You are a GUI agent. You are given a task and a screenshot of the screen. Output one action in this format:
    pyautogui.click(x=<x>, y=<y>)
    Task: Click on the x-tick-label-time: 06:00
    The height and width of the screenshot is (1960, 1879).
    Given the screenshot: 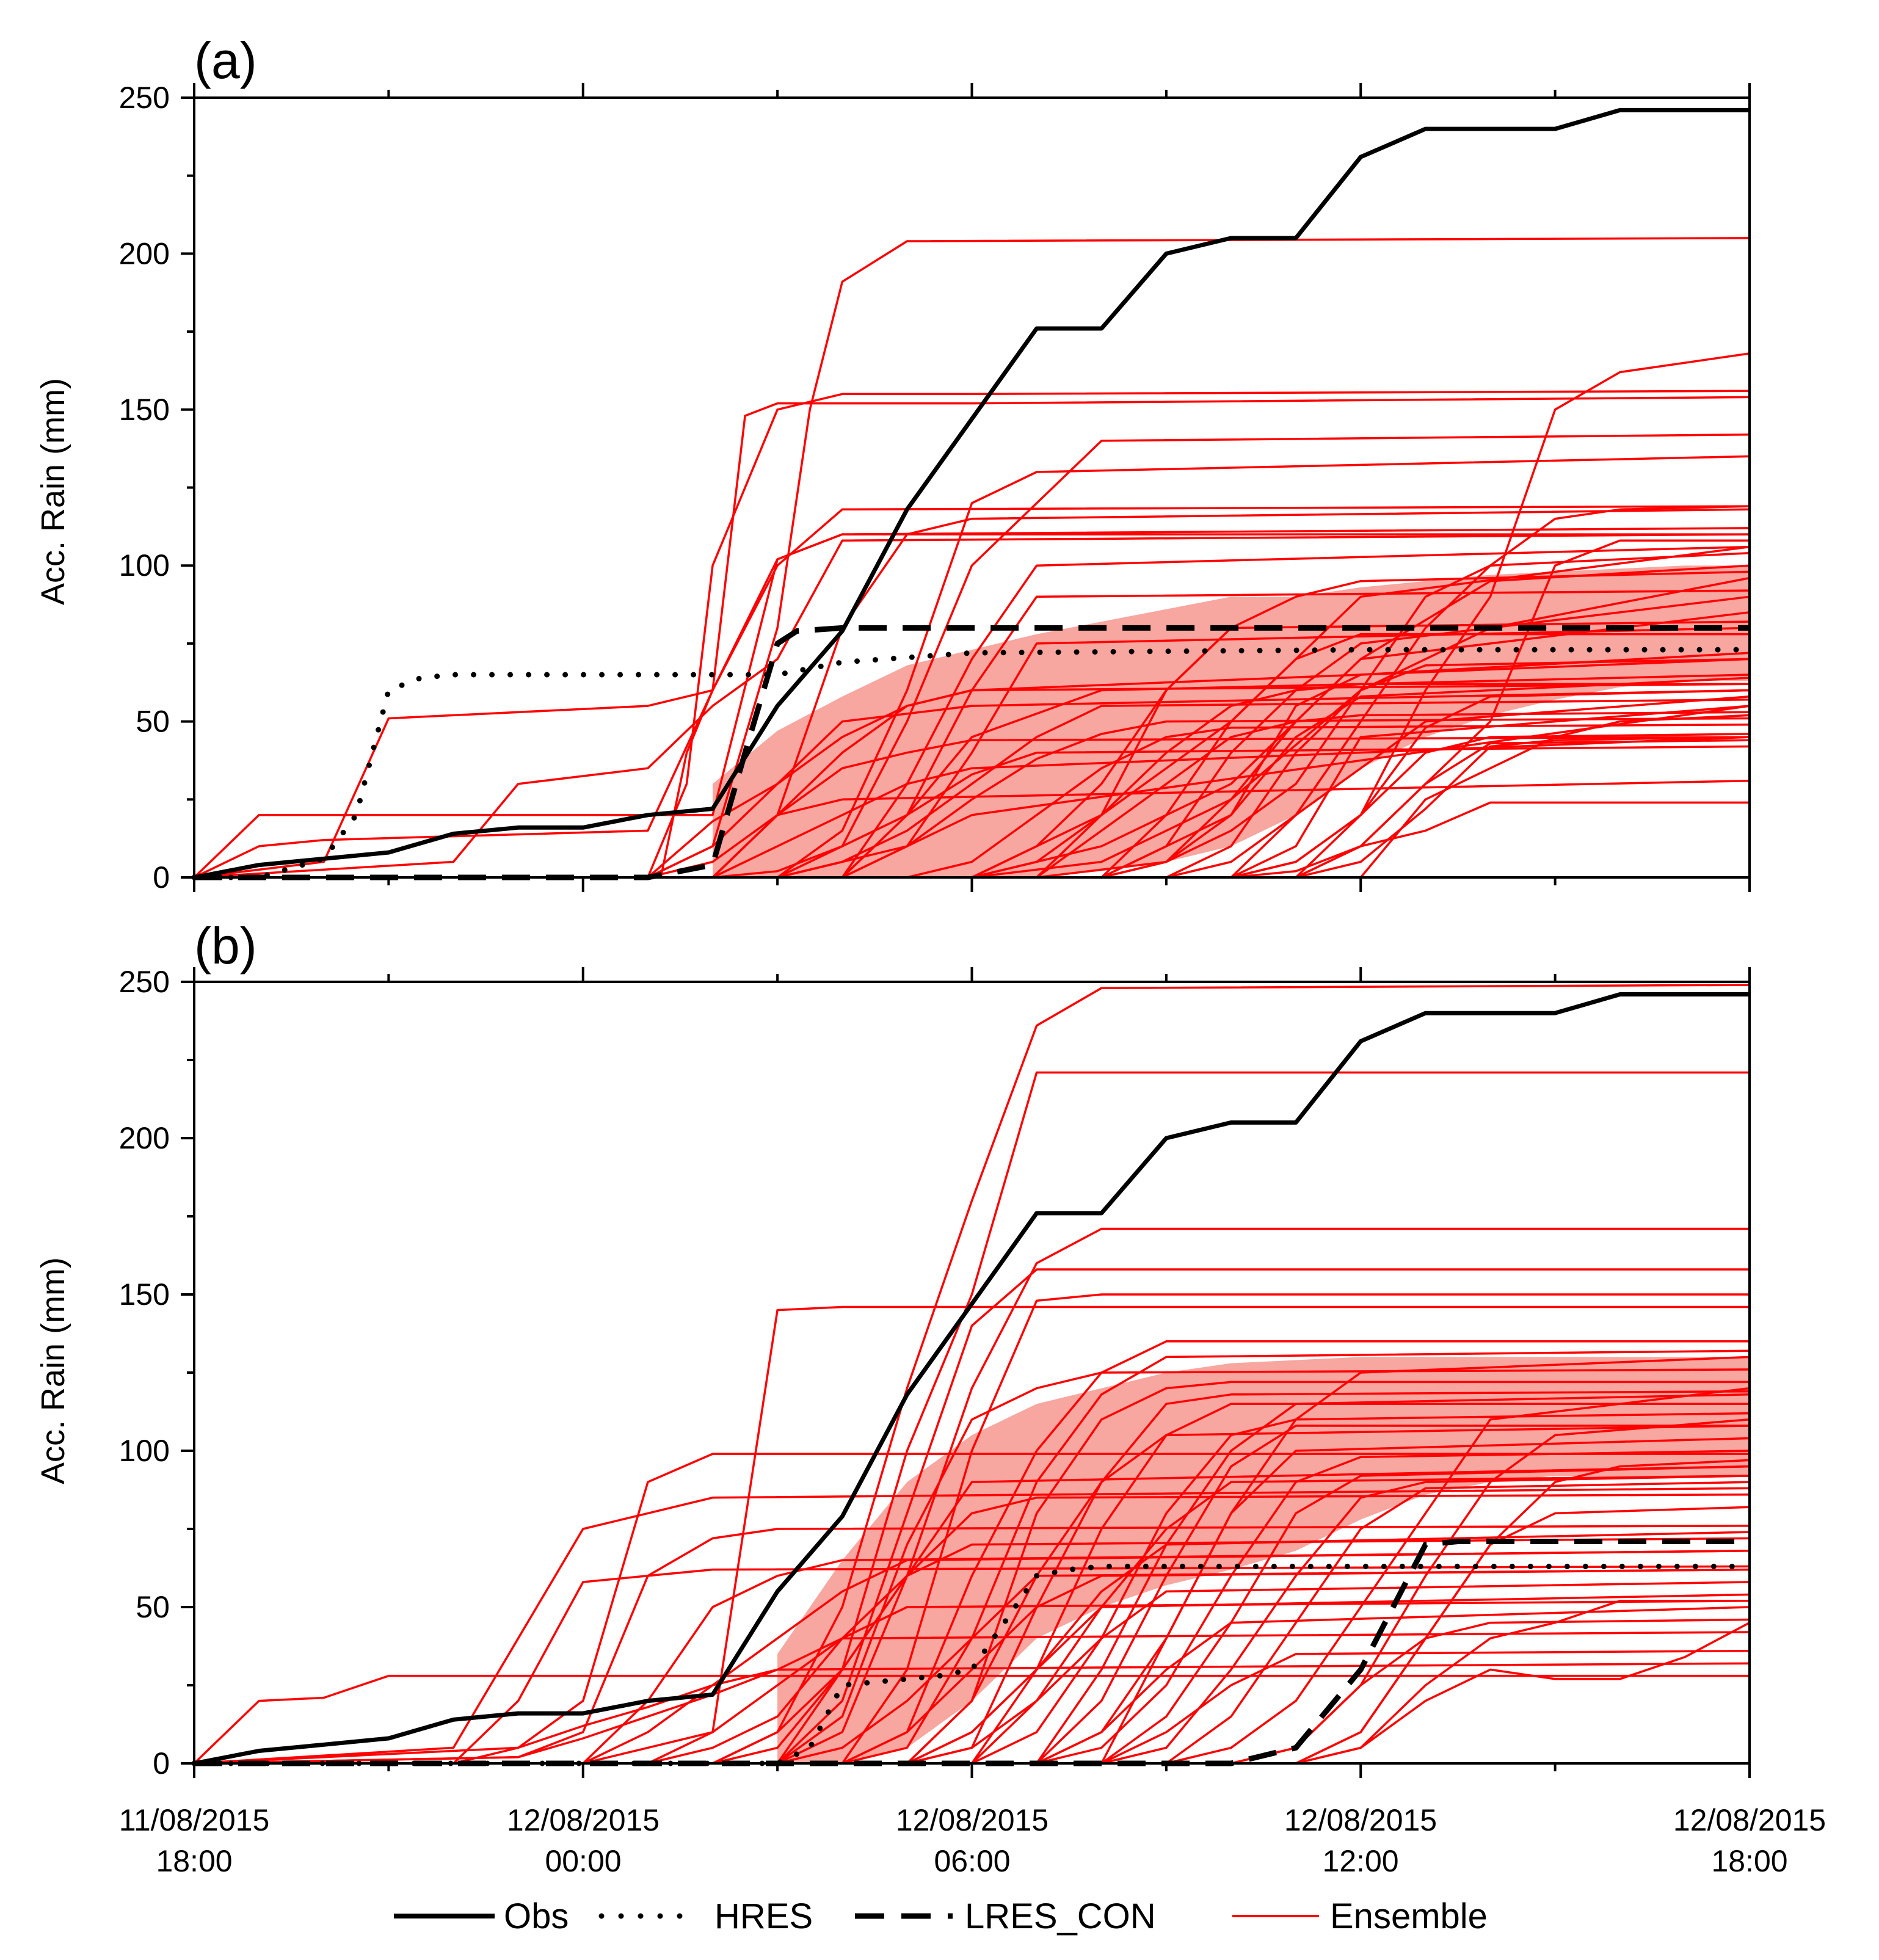 What is the action you would take?
    pyautogui.click(x=972, y=1861)
    